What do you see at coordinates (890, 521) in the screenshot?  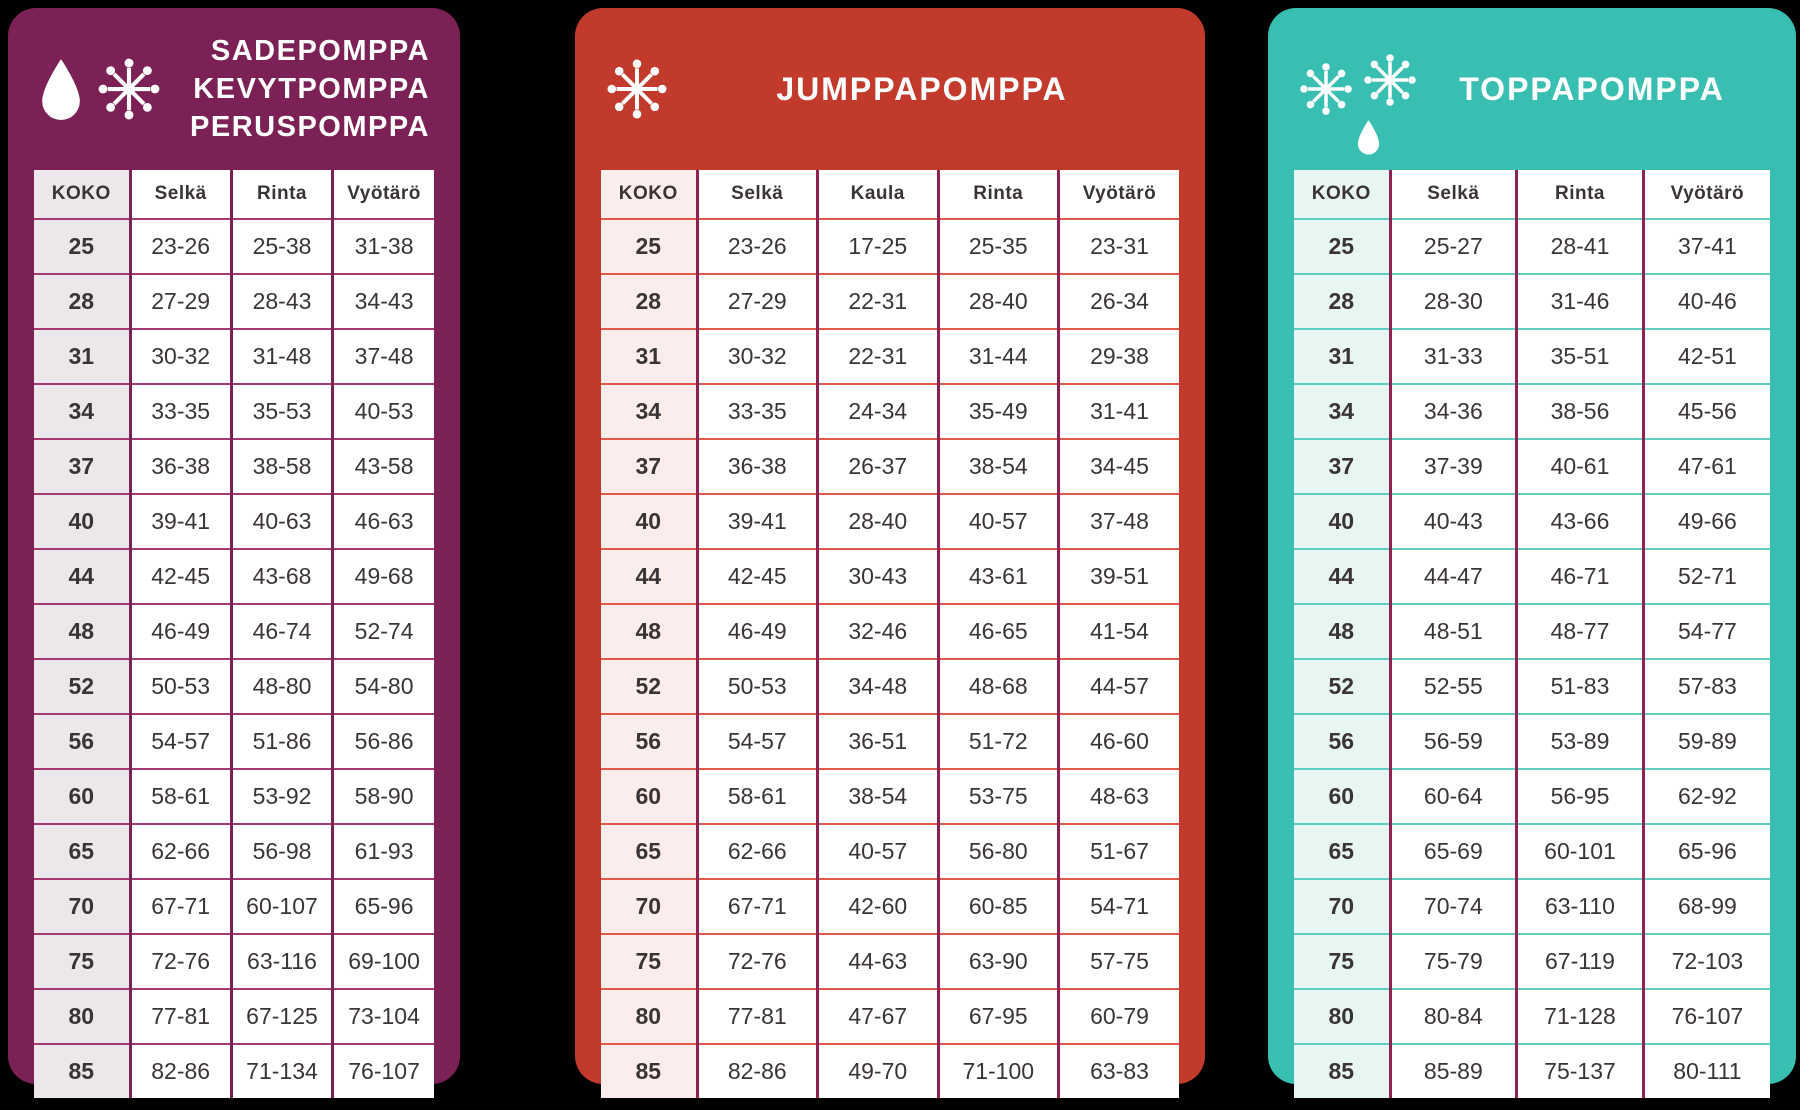 I see `table-row: 40 39-41 28-40 40-57 37-48` at bounding box center [890, 521].